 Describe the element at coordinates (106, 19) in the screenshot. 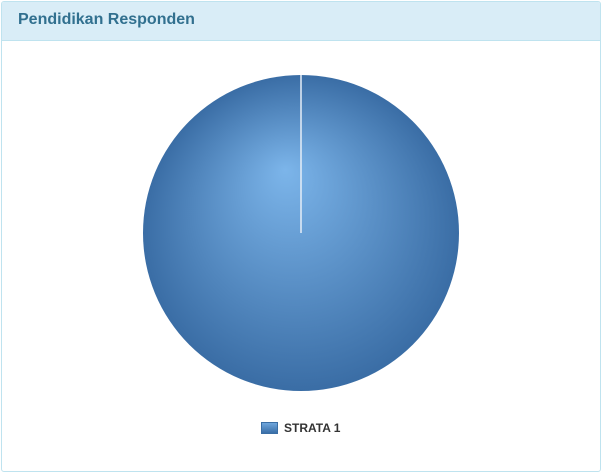

I see `panel-title: Pendidikan Responden` at that location.